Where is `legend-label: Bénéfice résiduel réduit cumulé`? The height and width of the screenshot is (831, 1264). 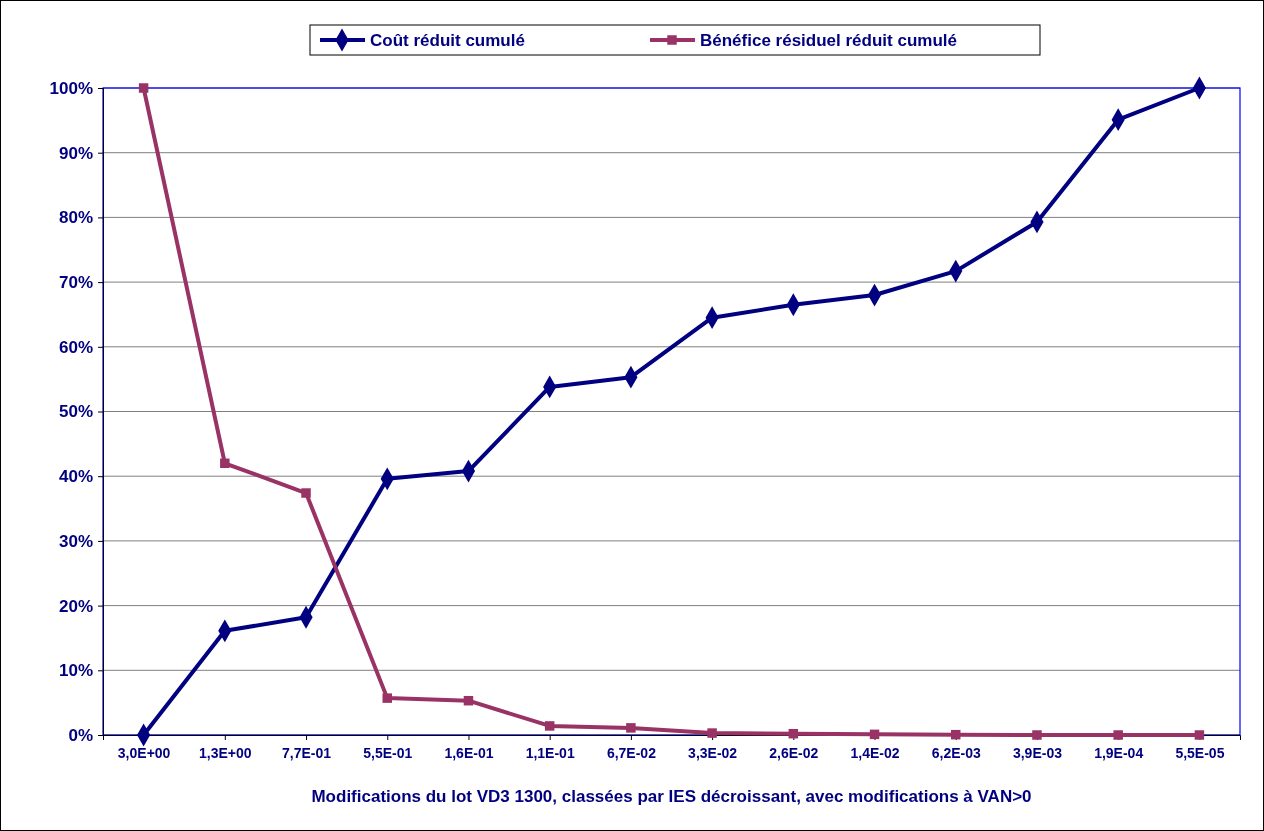
legend-label: Bénéfice résiduel réduit cumulé is located at coordinates (828, 40).